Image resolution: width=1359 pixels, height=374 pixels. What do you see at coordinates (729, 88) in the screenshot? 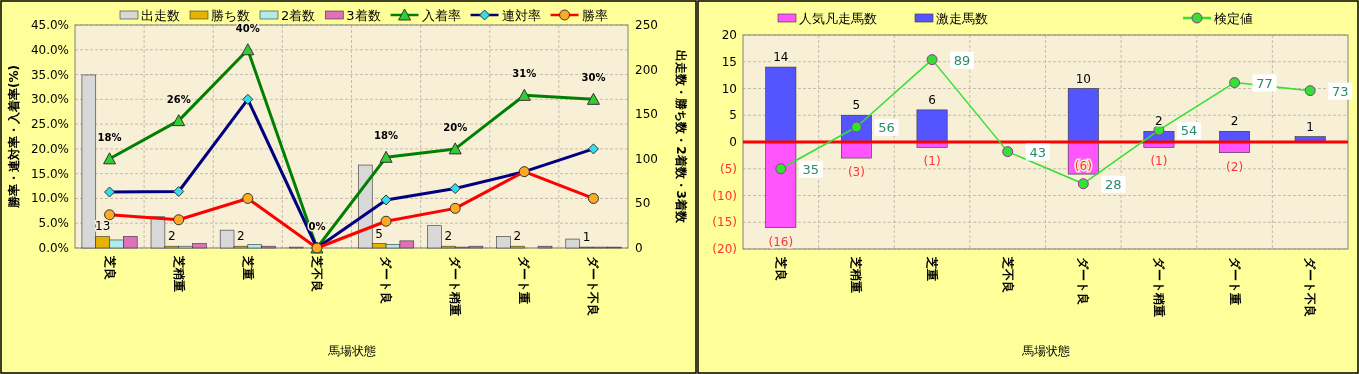
I see `y-tick-label: 10` at bounding box center [729, 88].